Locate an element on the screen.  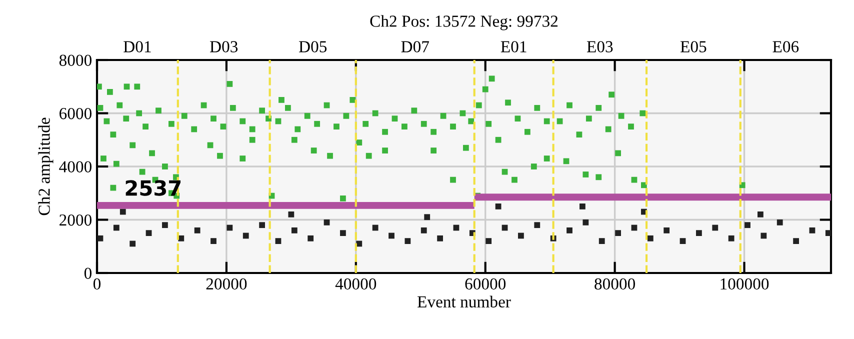
text: E05 is located at coordinates (693, 46).